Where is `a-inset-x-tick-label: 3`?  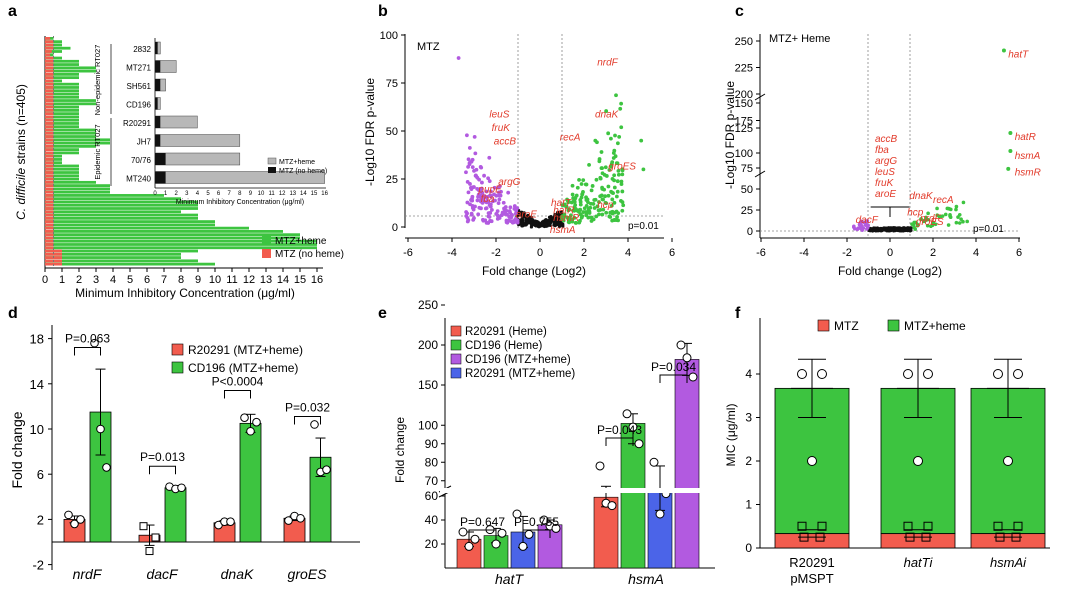
a-inset-x-tick-label: 3 is located at coordinates (187, 194).